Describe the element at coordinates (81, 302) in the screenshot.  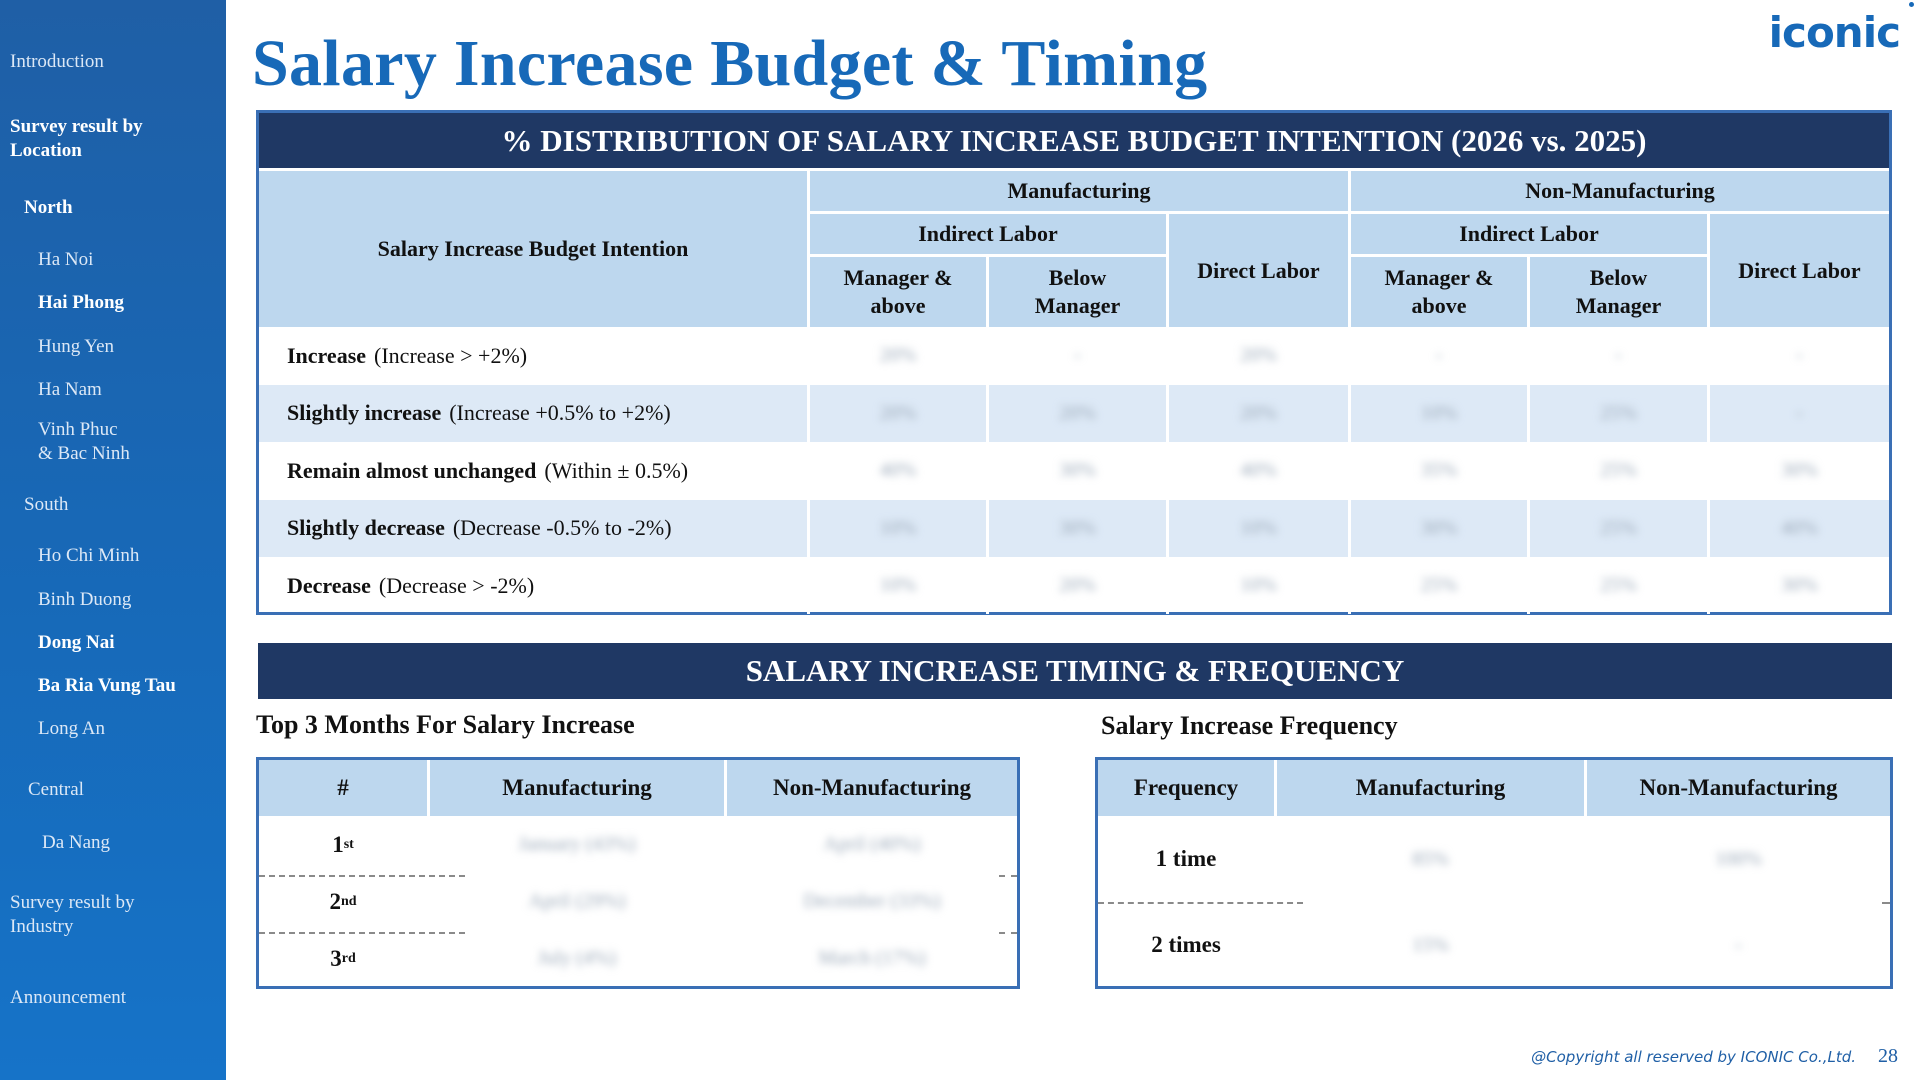
I see `sidebar-item-hai-phong: Hai Phong` at that location.